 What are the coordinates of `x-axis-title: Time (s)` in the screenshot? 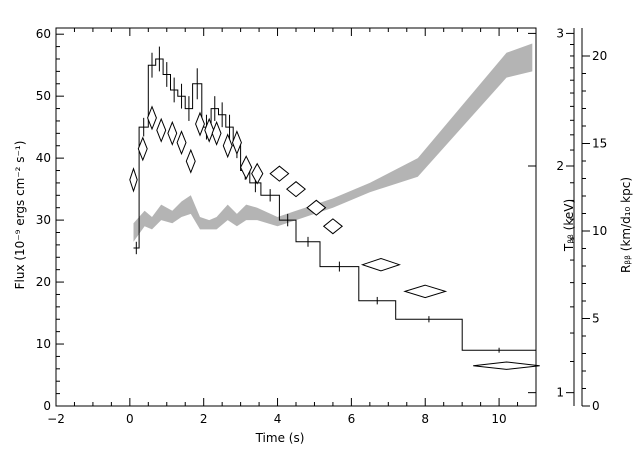 It's located at (280, 438).